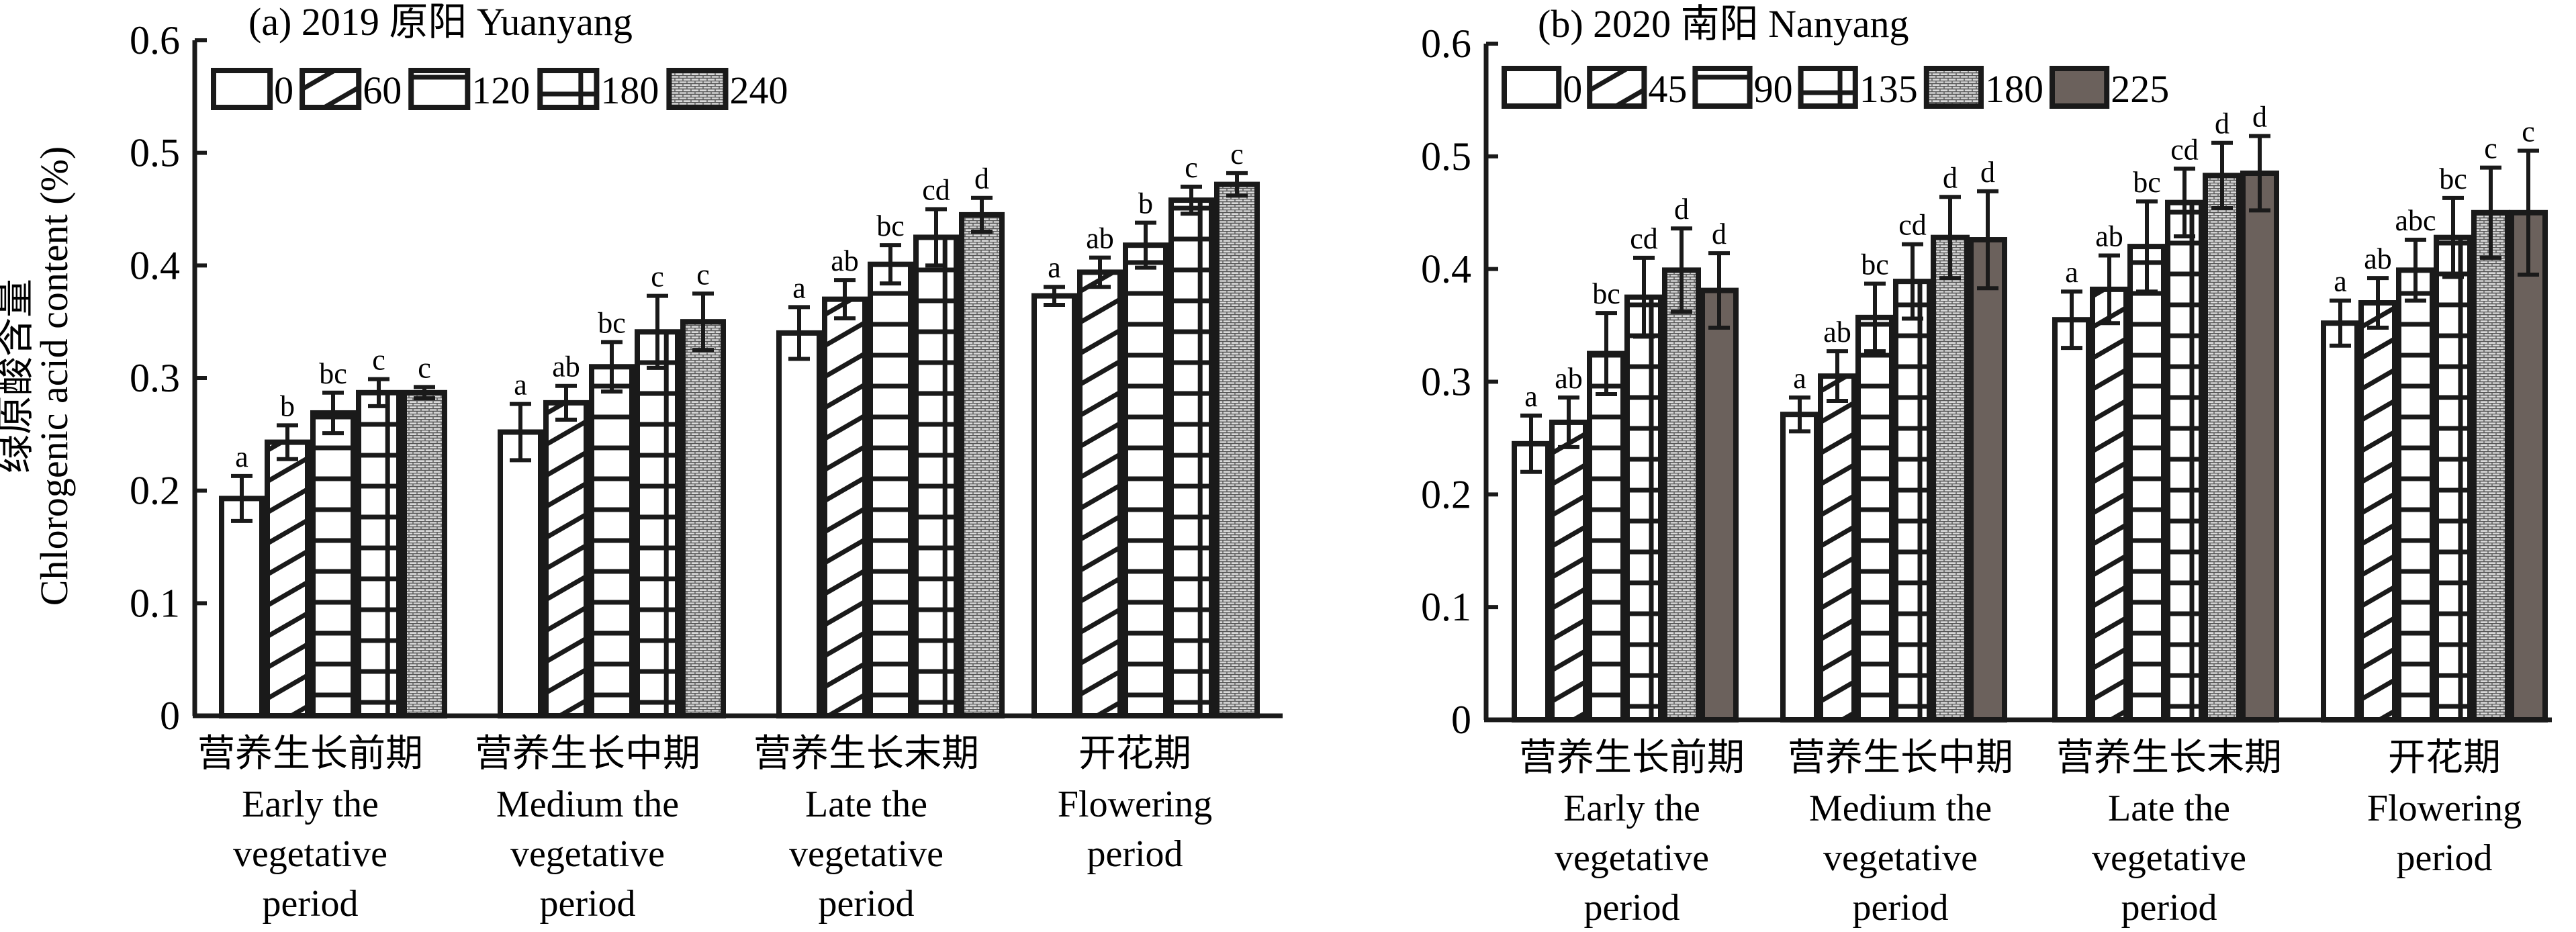 Image resolution: width=2576 pixels, height=932 pixels. Describe the element at coordinates (2415, 220) in the screenshot. I see `significance-label: abc` at that location.